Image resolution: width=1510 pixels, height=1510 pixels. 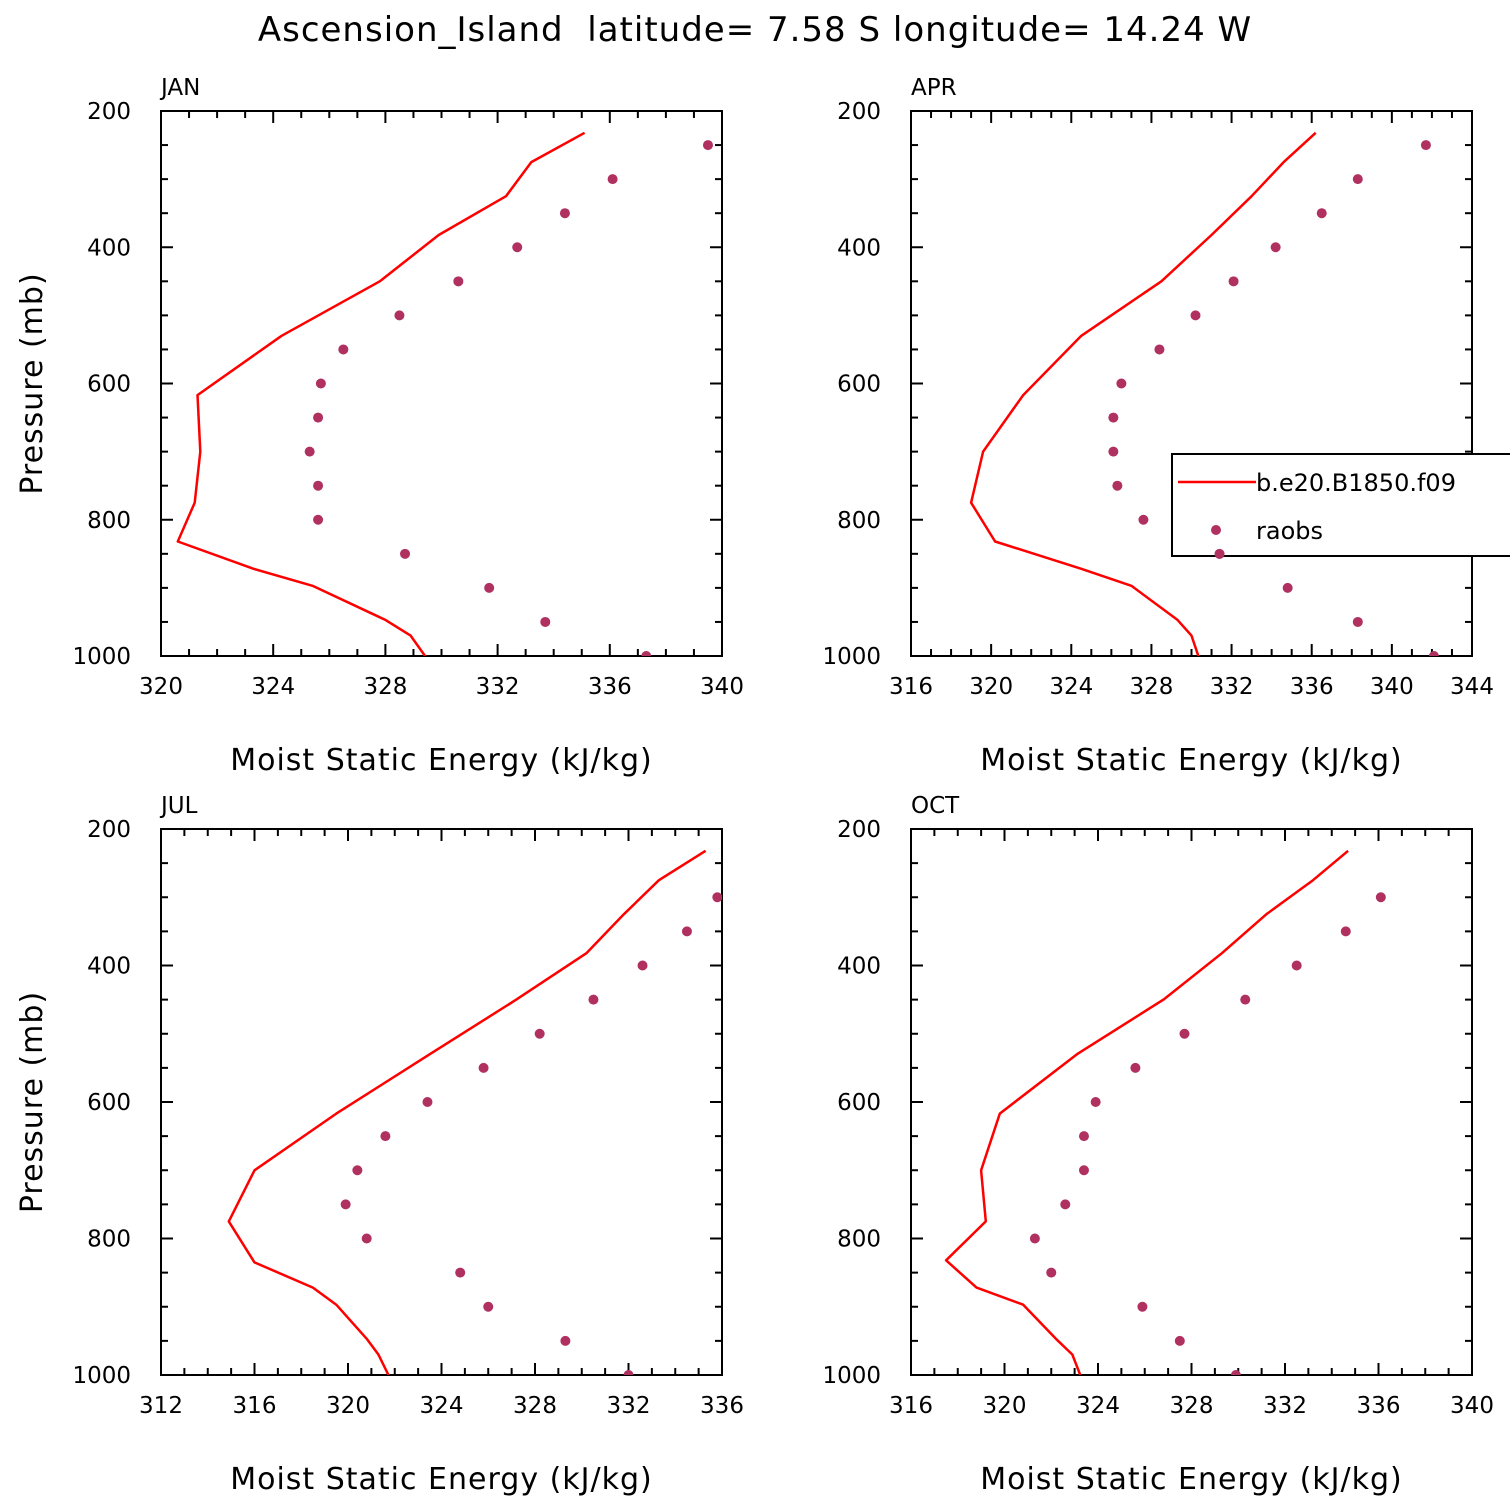 What do you see at coordinates (161, 1406) in the screenshot?
I see `x-tick-label: 312` at bounding box center [161, 1406].